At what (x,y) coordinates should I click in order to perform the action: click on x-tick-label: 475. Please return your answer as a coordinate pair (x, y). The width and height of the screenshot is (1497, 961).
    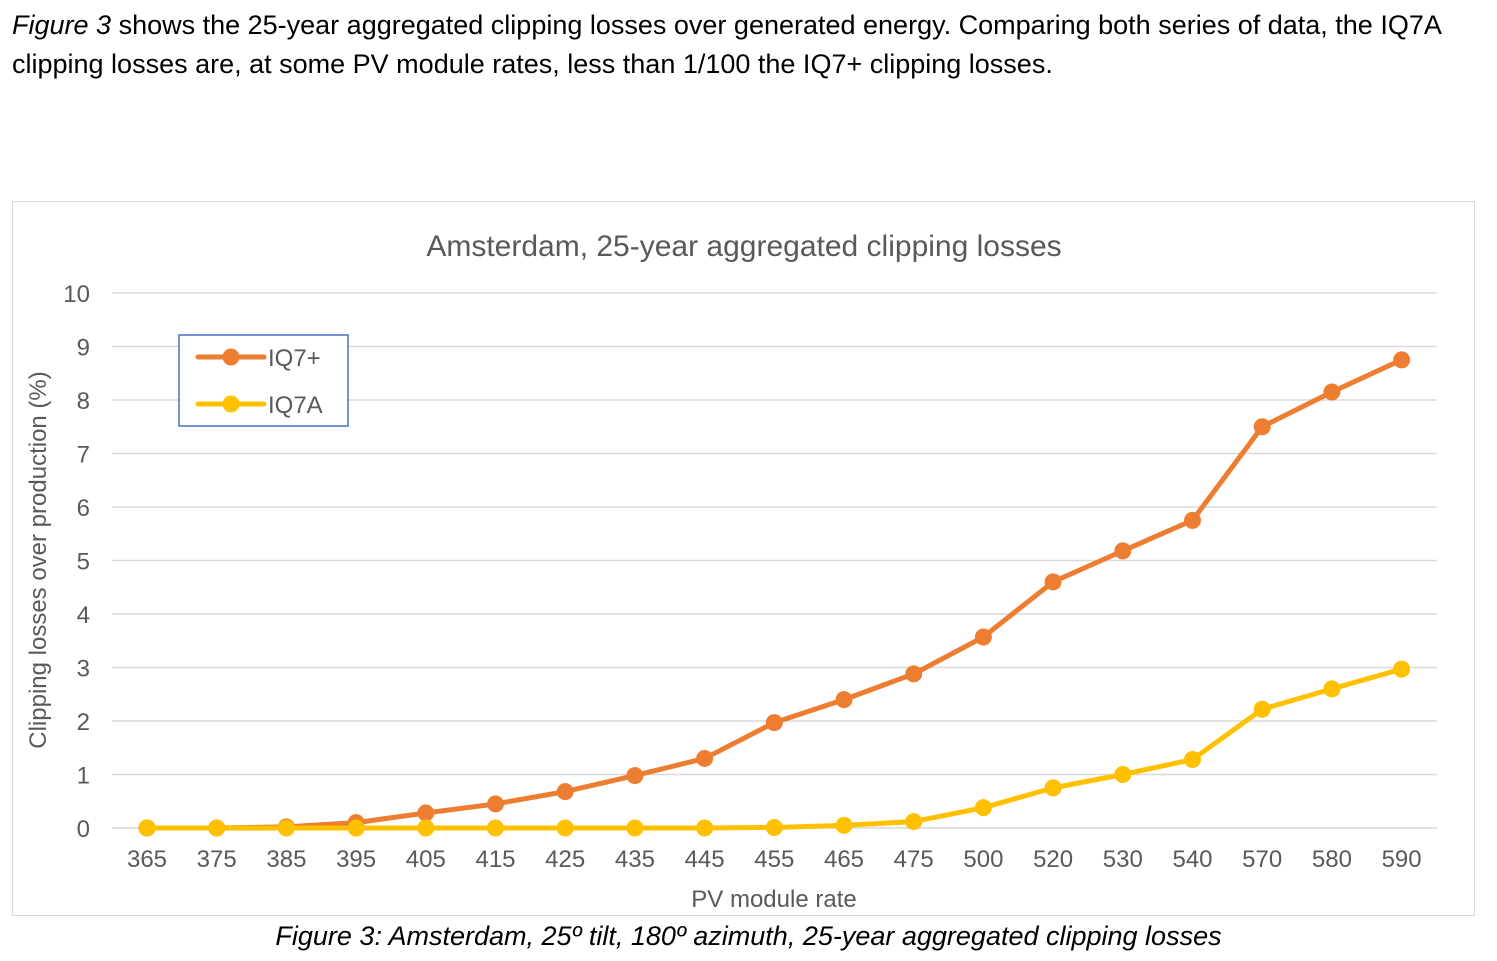
    Looking at the image, I should click on (914, 859).